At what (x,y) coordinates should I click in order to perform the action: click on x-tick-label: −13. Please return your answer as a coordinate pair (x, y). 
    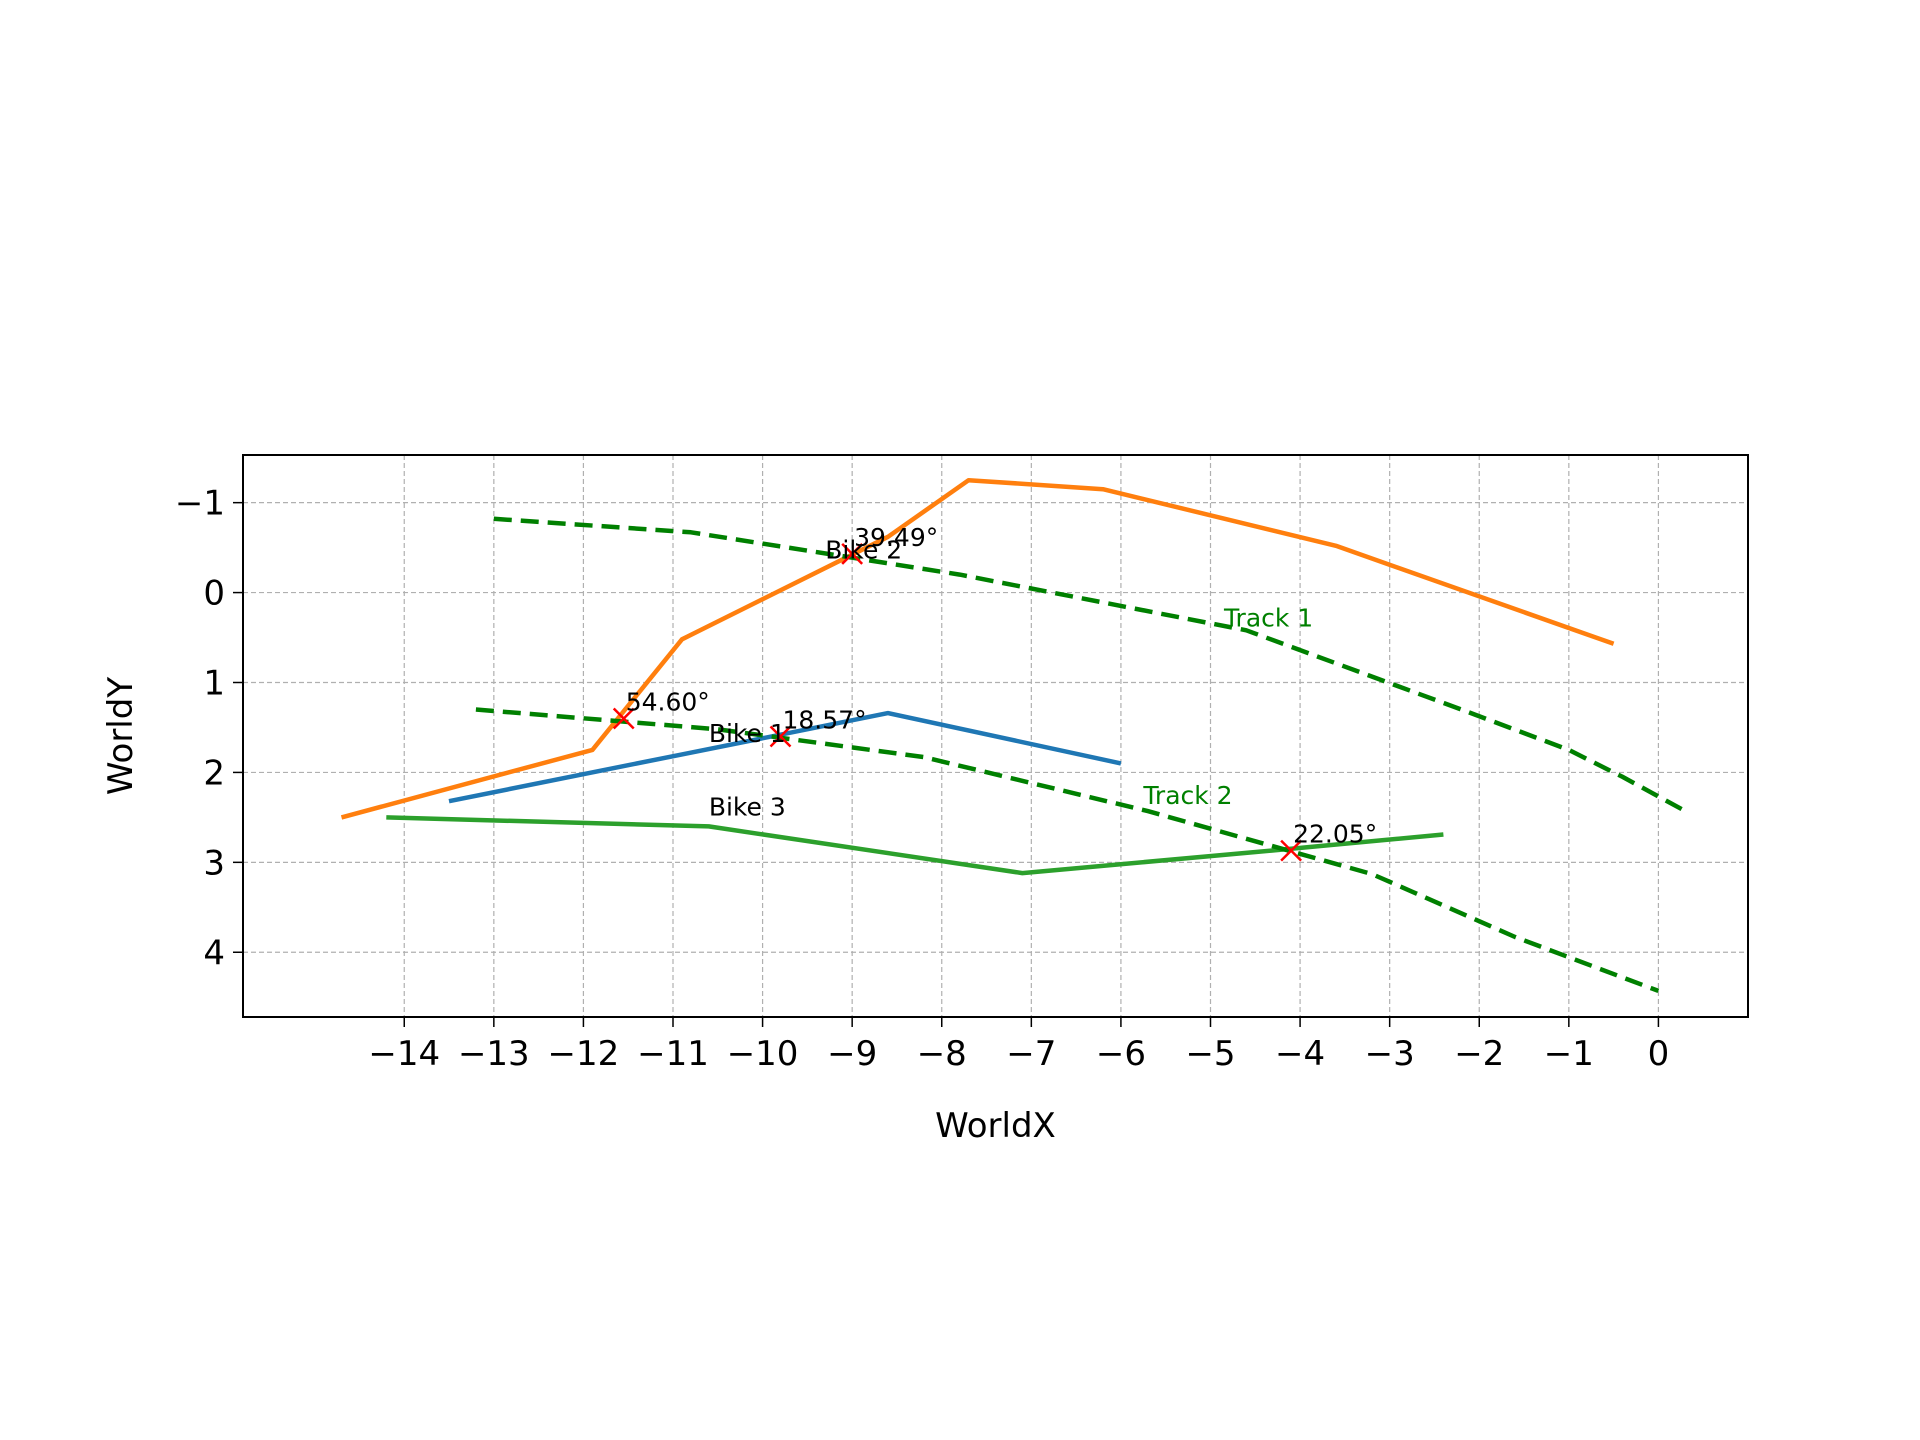
    Looking at the image, I should click on (494, 1054).